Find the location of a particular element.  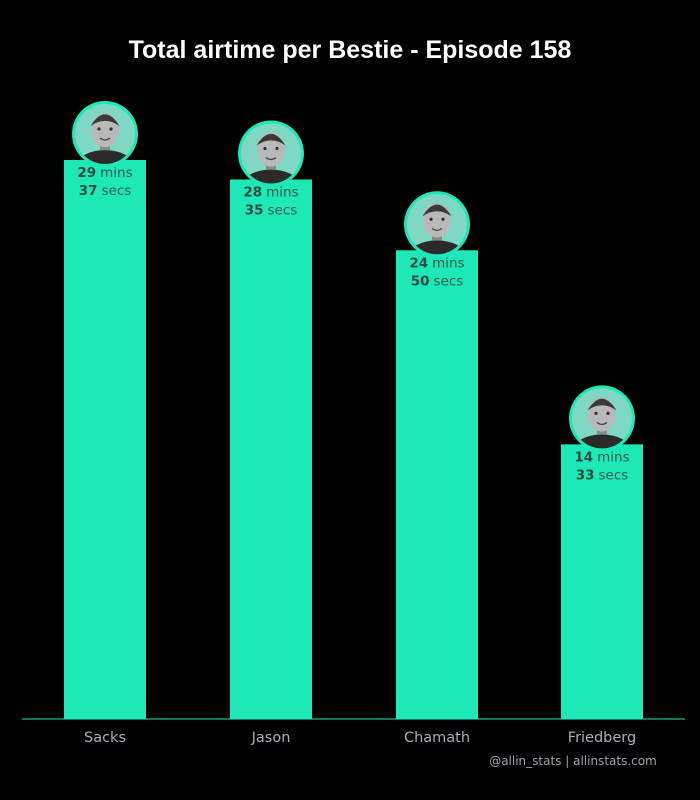

category-labels-group: Sacks Jason Chamath Friedberg is located at coordinates (360, 738).